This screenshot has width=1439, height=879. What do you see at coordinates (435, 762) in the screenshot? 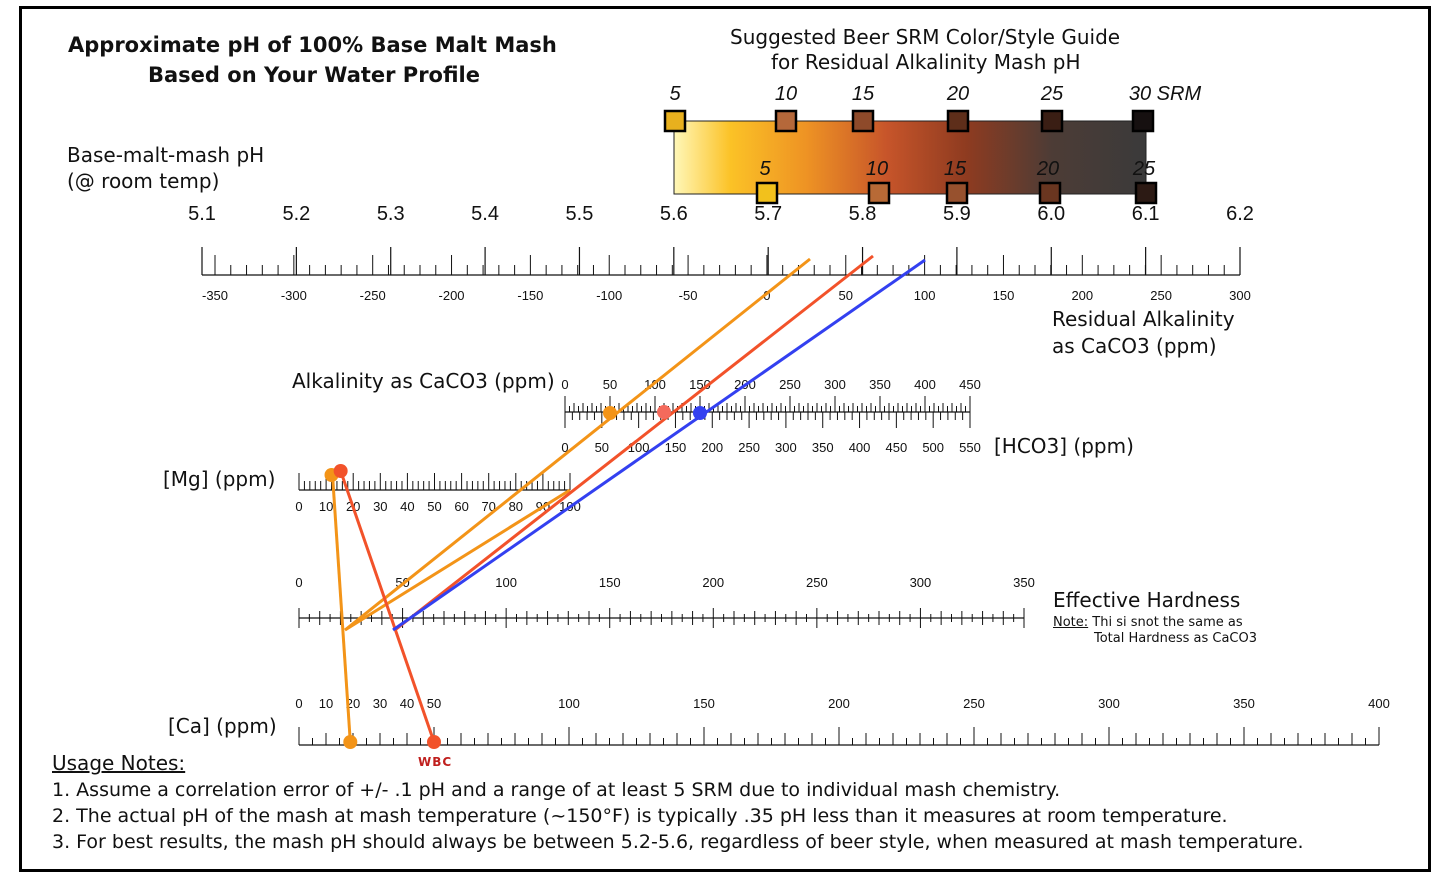
I see `wbc-brand: WBC` at bounding box center [435, 762].